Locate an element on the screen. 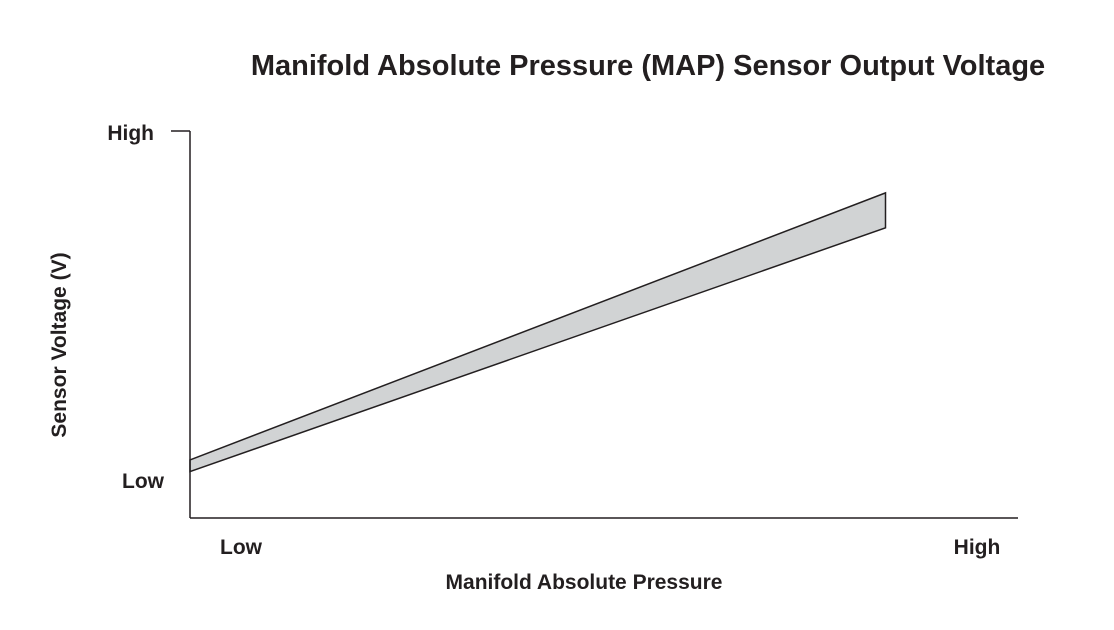 The width and height of the screenshot is (1114, 630). y-tick-label-high: High is located at coordinates (130, 133).